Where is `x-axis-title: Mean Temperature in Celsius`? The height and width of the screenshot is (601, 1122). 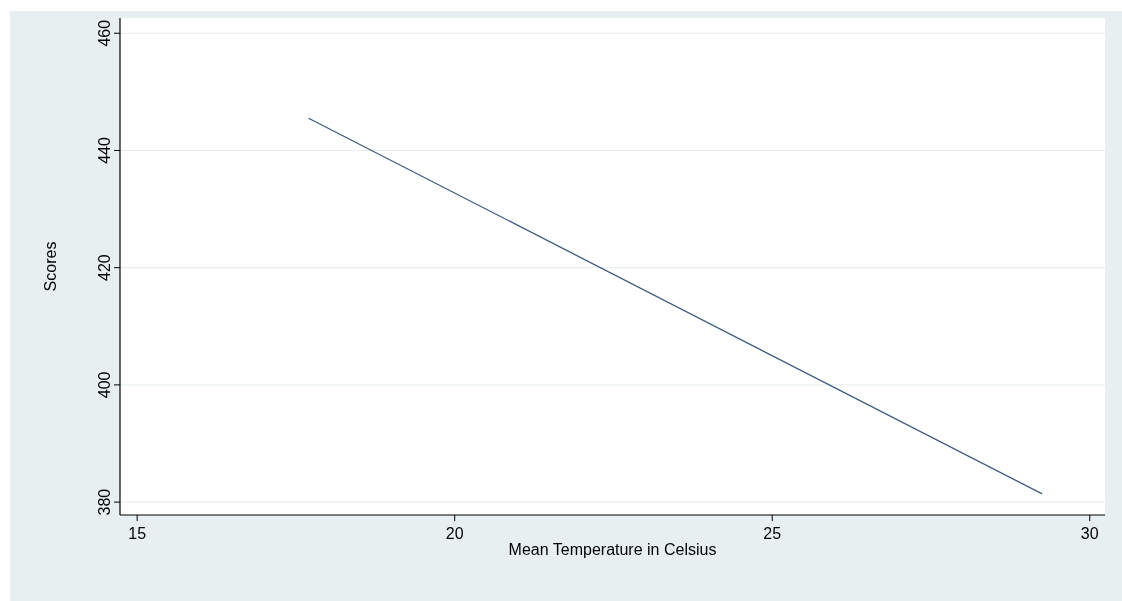 x-axis-title: Mean Temperature in Celsius is located at coordinates (612, 549).